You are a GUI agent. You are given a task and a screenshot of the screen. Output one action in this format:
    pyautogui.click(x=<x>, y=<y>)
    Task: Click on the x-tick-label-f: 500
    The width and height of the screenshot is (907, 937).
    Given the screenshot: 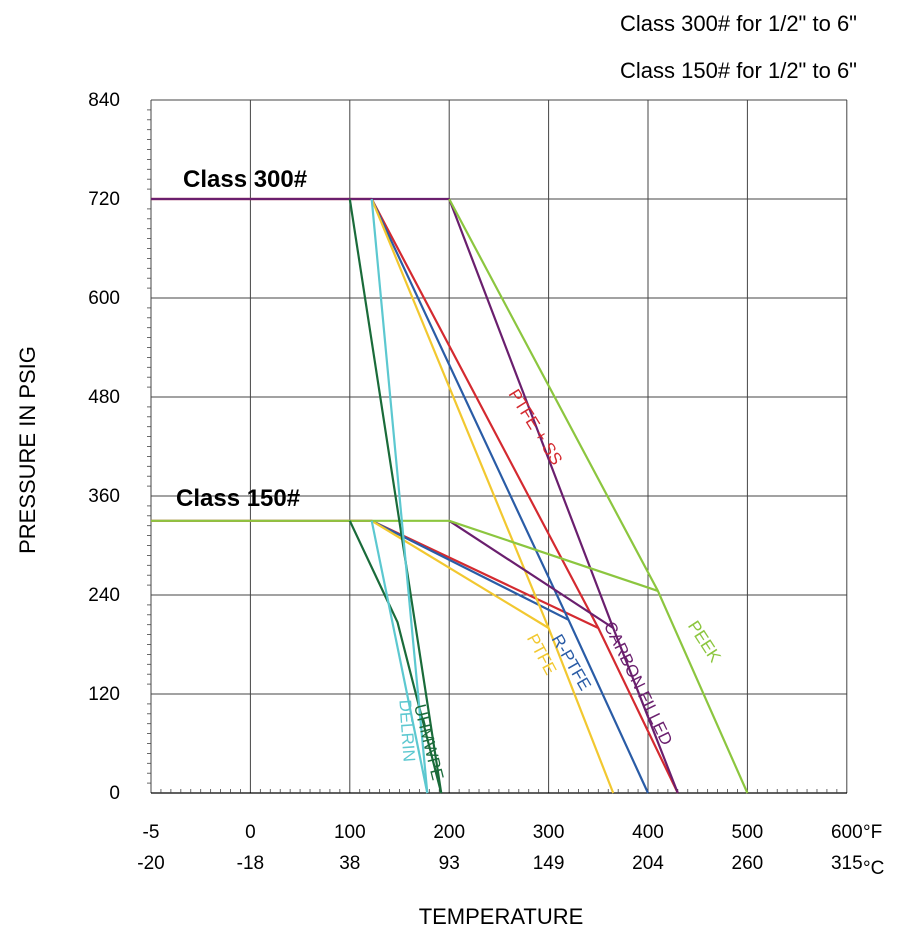 What is the action you would take?
    pyautogui.click(x=748, y=832)
    